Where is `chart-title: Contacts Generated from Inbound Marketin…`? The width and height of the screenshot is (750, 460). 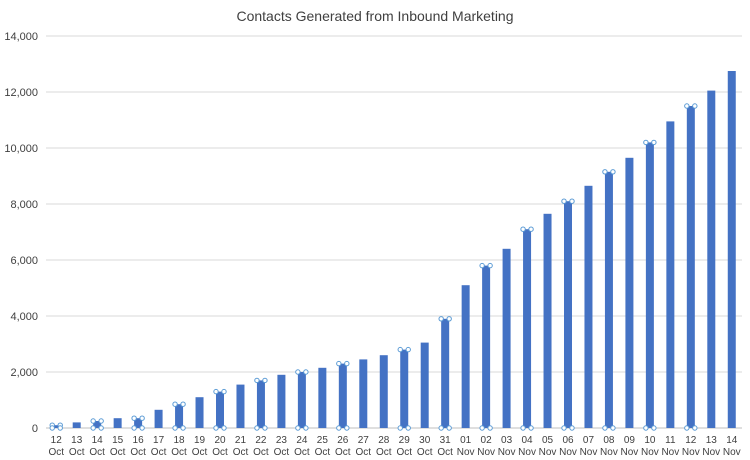
chart-title: Contacts Generated from Inbound Marketin… is located at coordinates (374, 16).